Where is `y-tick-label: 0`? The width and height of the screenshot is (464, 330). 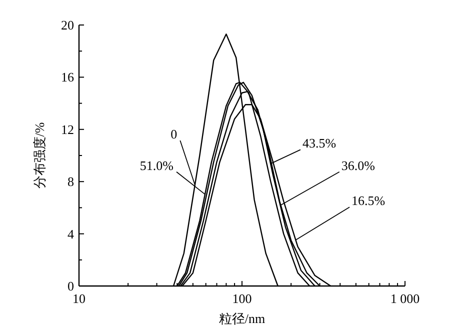 y-tick-label: 0 is located at coordinates (71, 286).